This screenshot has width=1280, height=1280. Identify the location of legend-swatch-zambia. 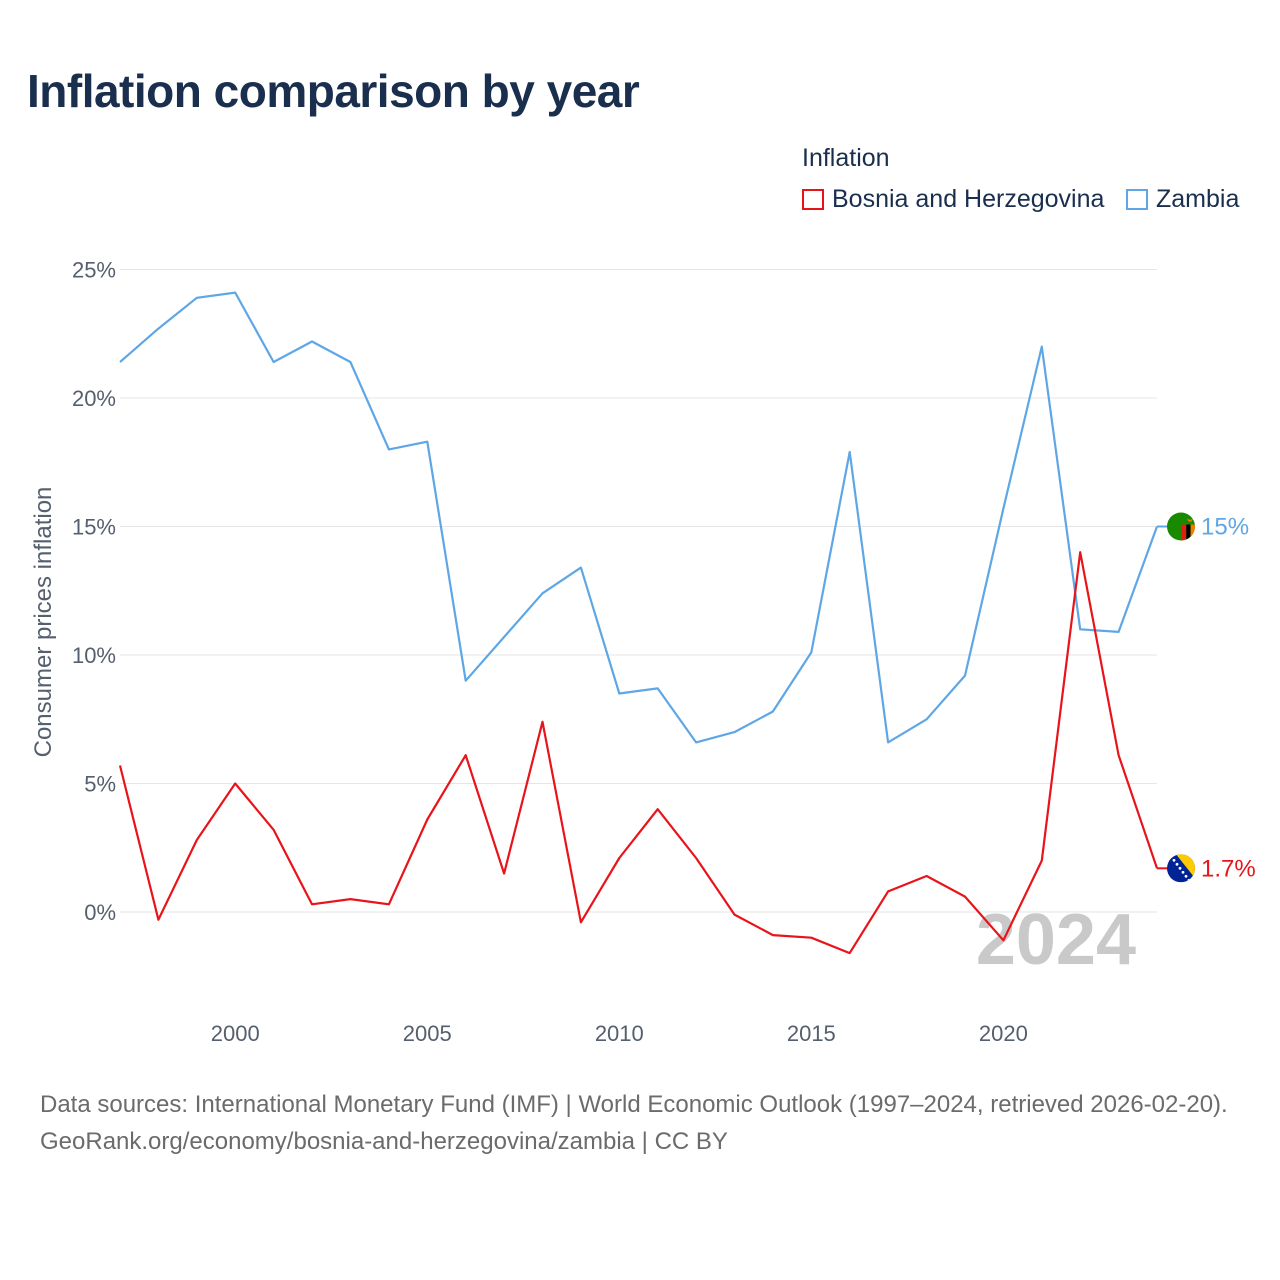
(1137, 199).